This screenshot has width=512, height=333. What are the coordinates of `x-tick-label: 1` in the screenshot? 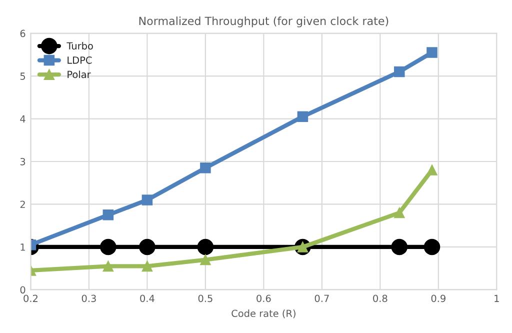 It's located at (496, 298).